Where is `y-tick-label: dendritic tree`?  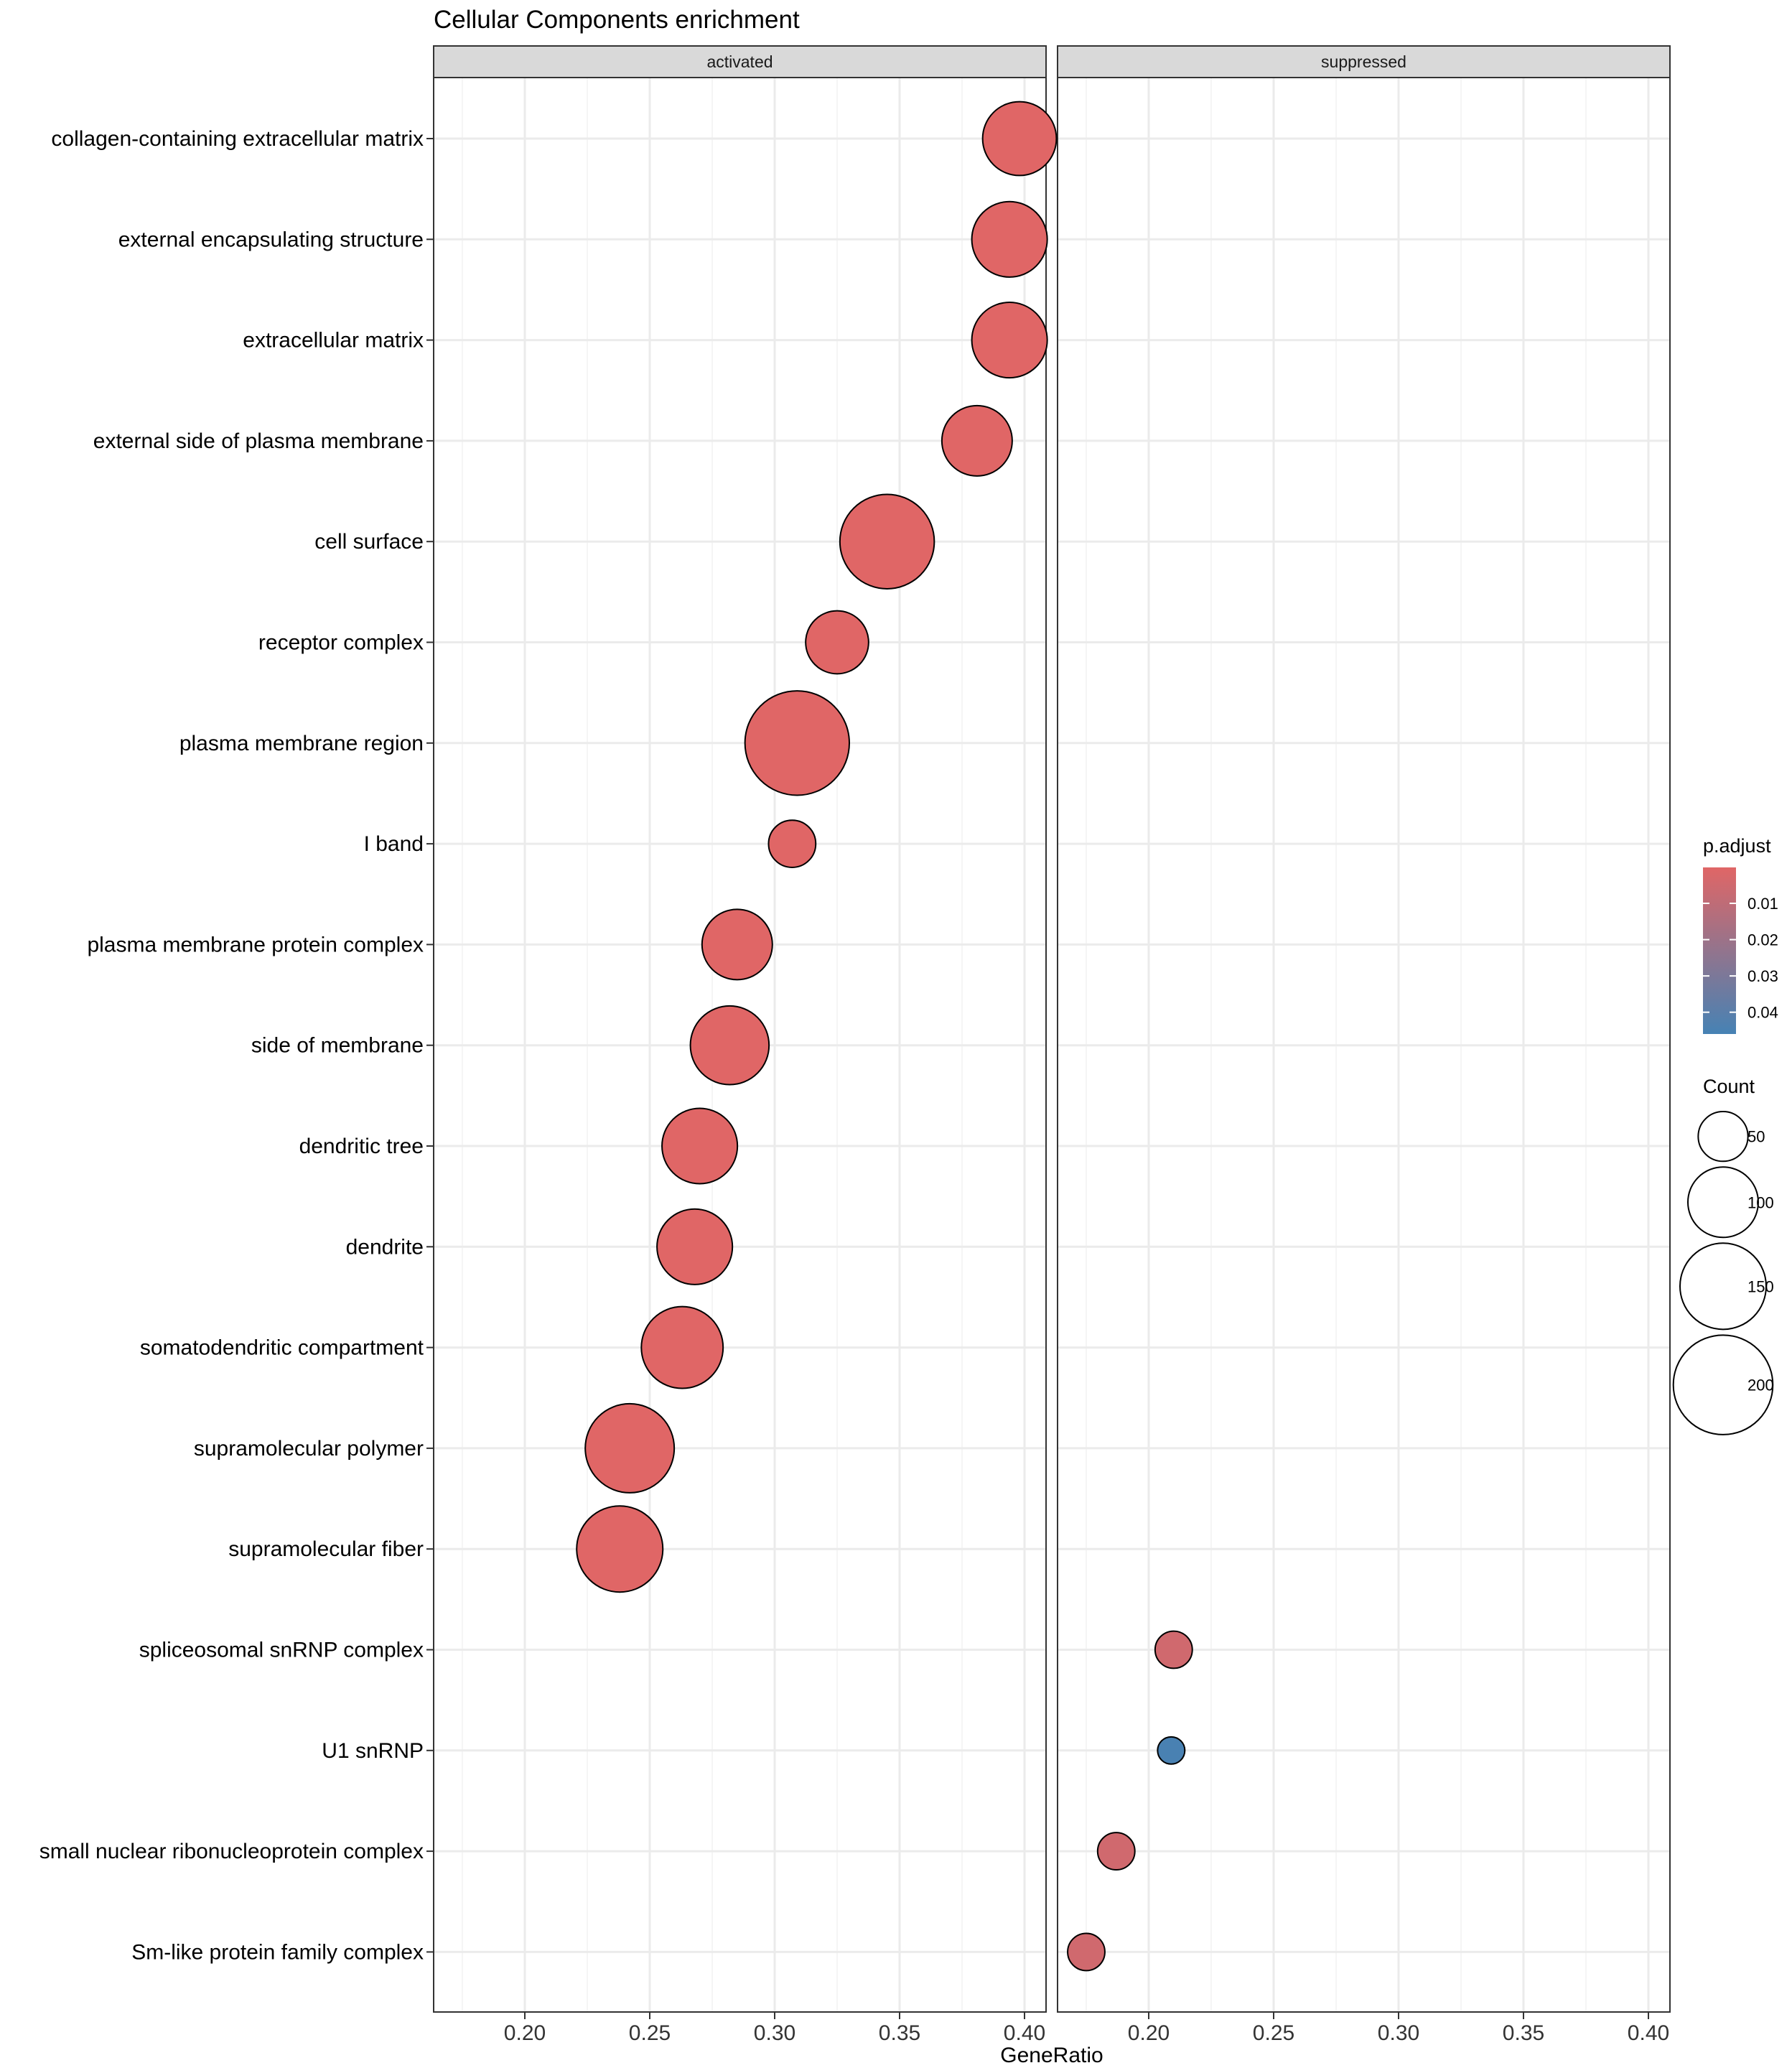
y-tick-label: dendritic tree is located at coordinates (361, 1146).